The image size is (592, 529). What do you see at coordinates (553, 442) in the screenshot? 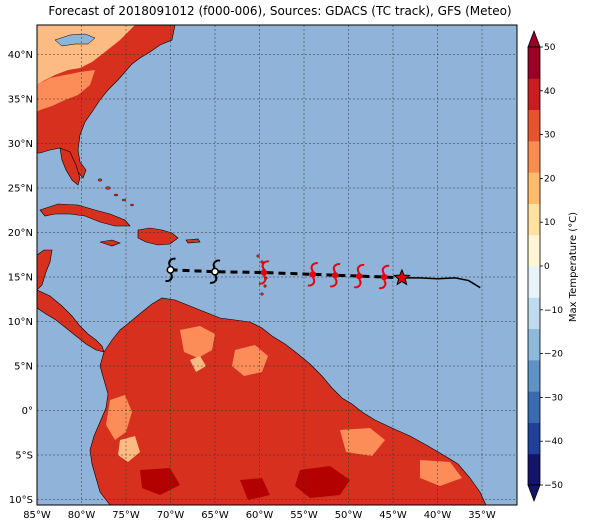
I see `colorbar-tick-label: −40` at bounding box center [553, 442].